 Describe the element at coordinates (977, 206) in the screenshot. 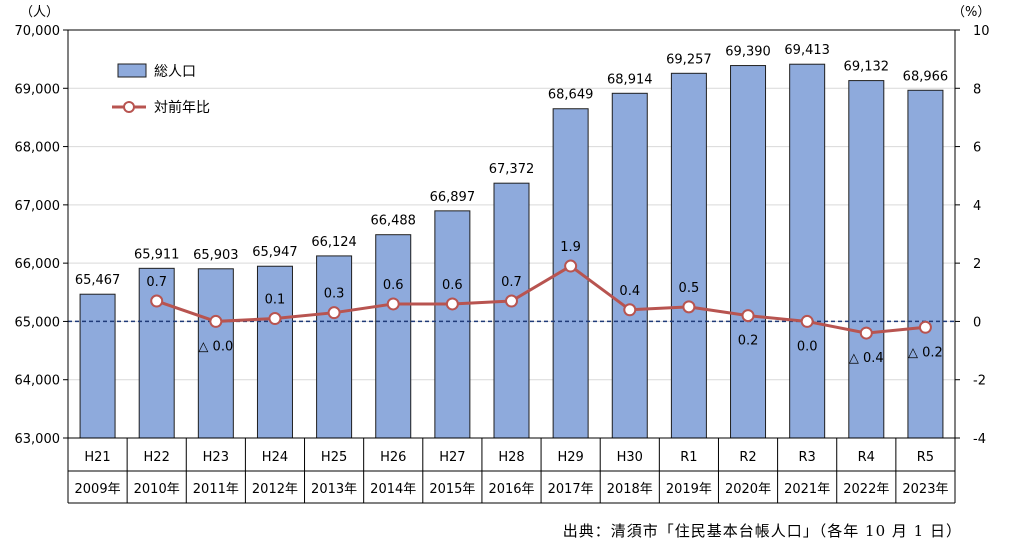

I see `right-axis-tick-label: 4` at that location.